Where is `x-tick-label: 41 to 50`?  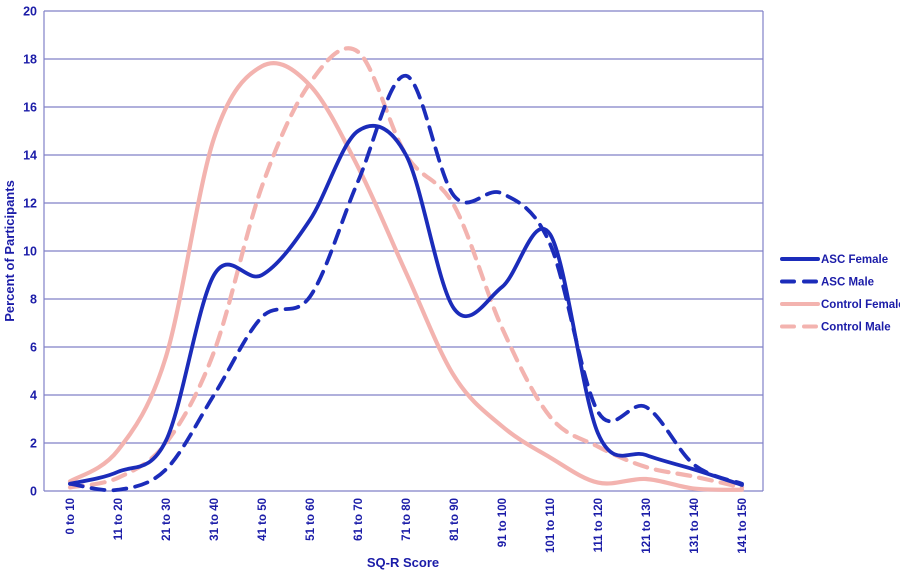 x-tick-label: 41 to 50 is located at coordinates (263, 519).